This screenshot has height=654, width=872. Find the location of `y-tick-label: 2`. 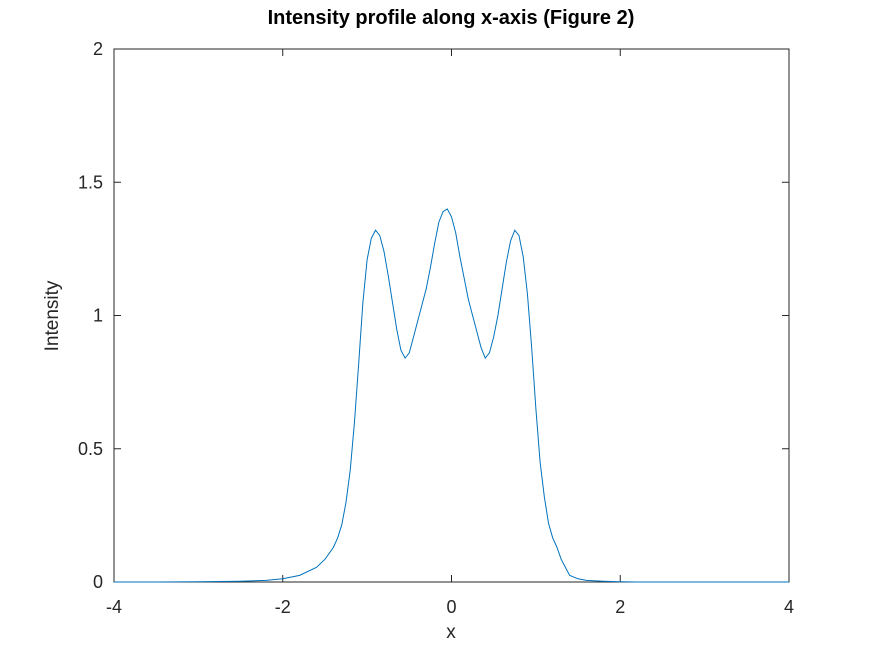

y-tick-label: 2 is located at coordinates (98, 49).